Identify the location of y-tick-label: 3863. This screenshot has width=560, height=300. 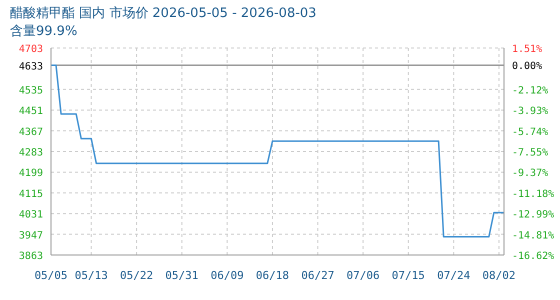
(30, 256).